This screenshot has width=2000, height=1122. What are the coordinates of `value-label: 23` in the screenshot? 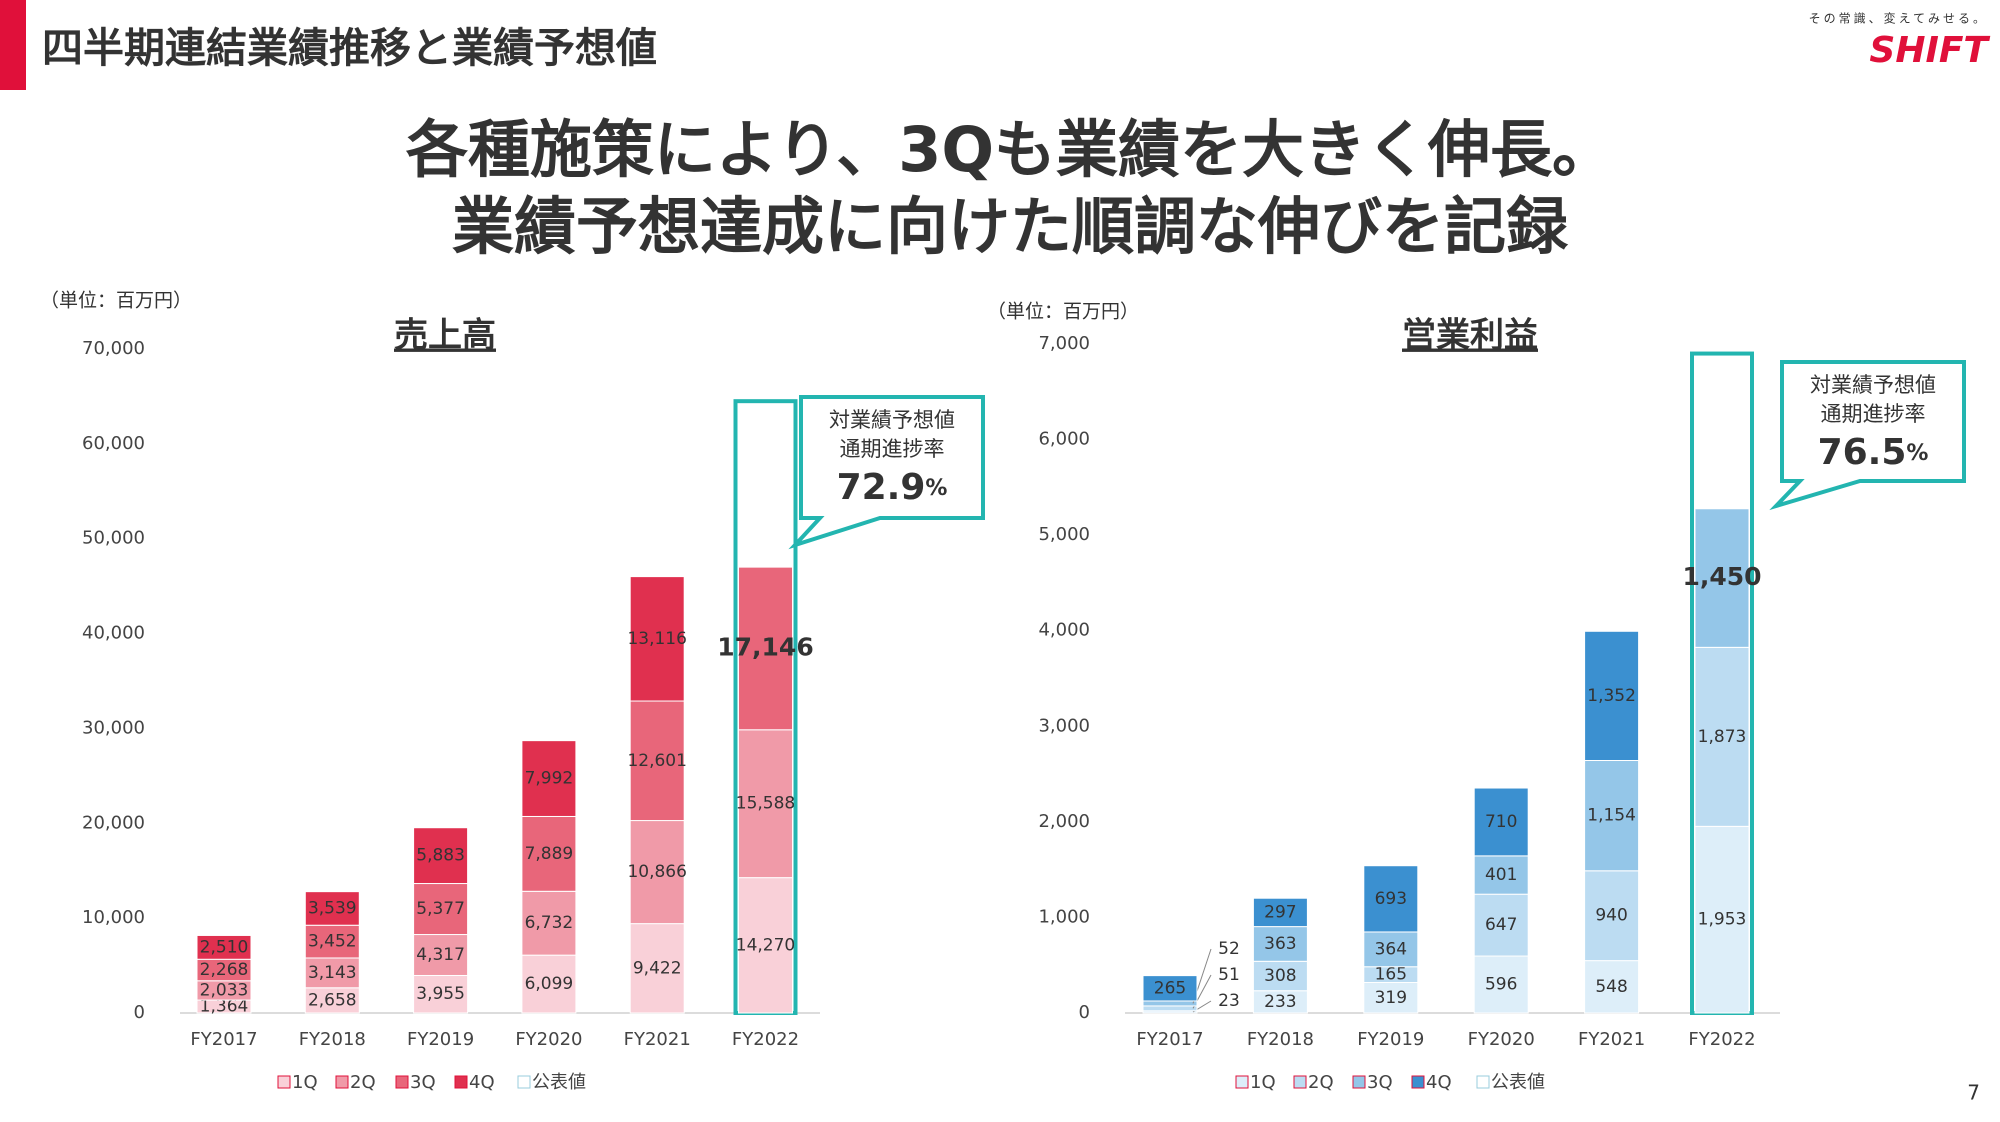 It's located at (1229, 1001).